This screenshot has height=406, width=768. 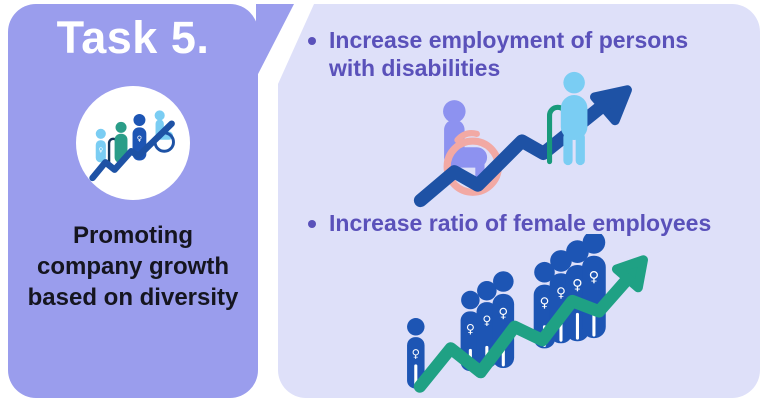 I want to click on cane-person-icon, so click(x=567, y=118).